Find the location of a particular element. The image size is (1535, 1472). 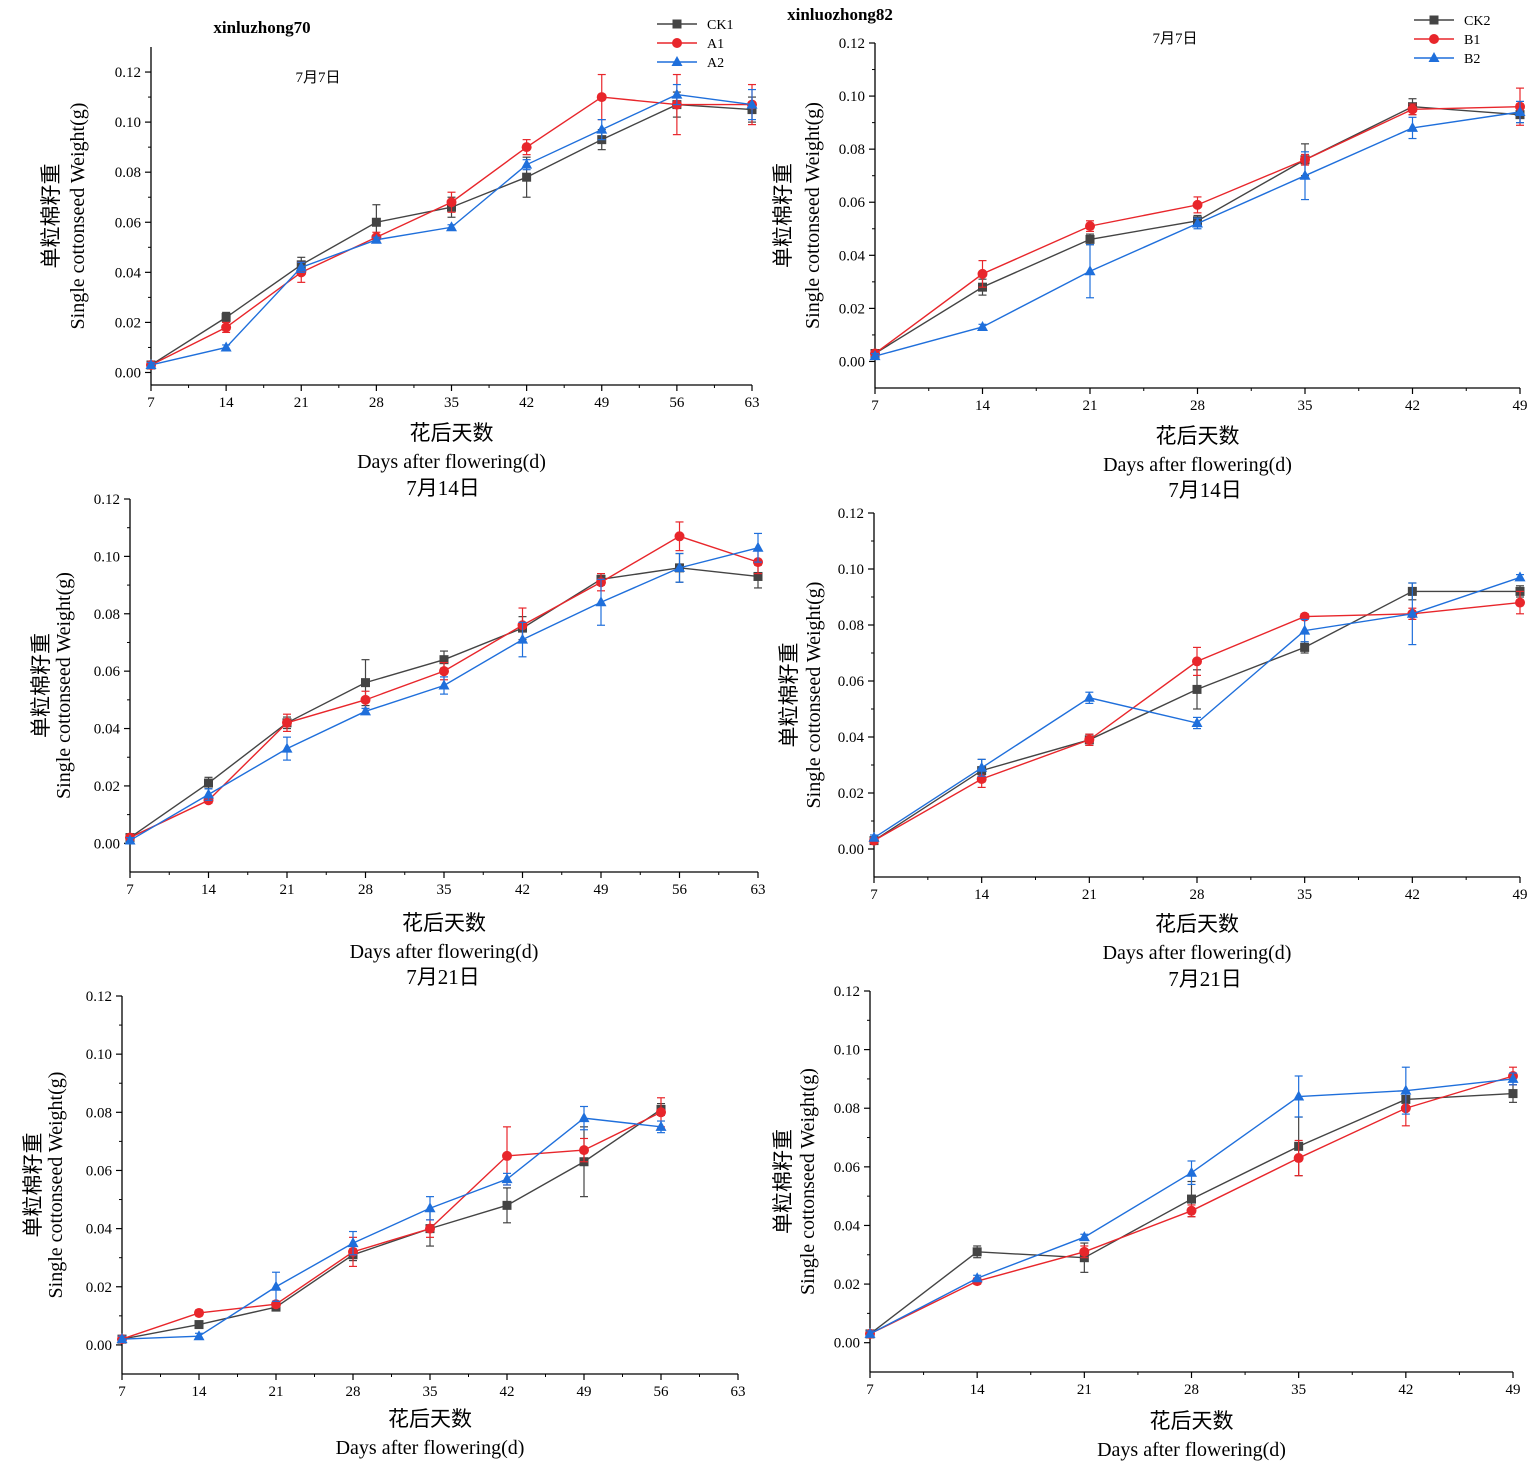

x-tick-label: 35 is located at coordinates (1298, 1390).